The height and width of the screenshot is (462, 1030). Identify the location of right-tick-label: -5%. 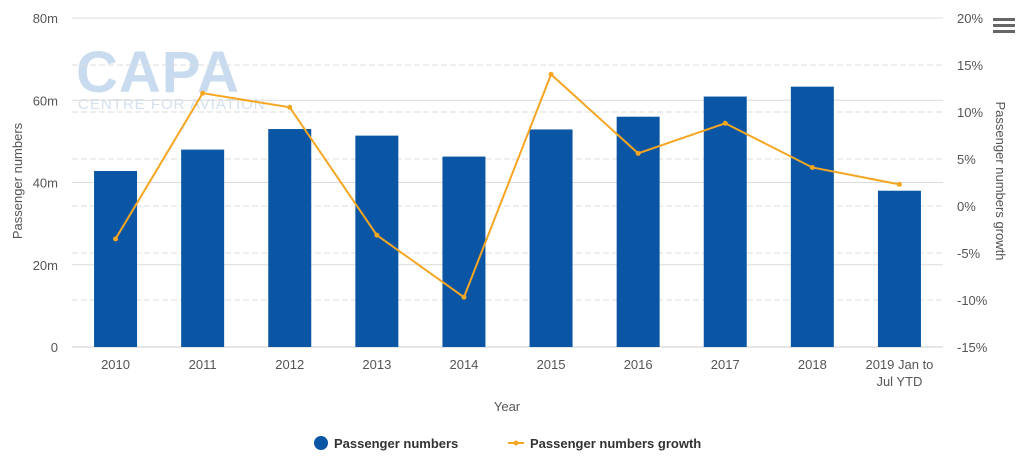
(969, 253).